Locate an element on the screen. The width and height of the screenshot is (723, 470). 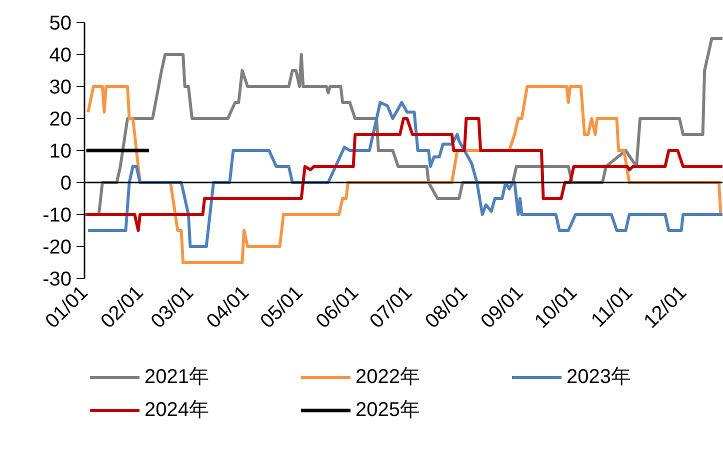
y-tick-label: 0 is located at coordinates (66, 183).